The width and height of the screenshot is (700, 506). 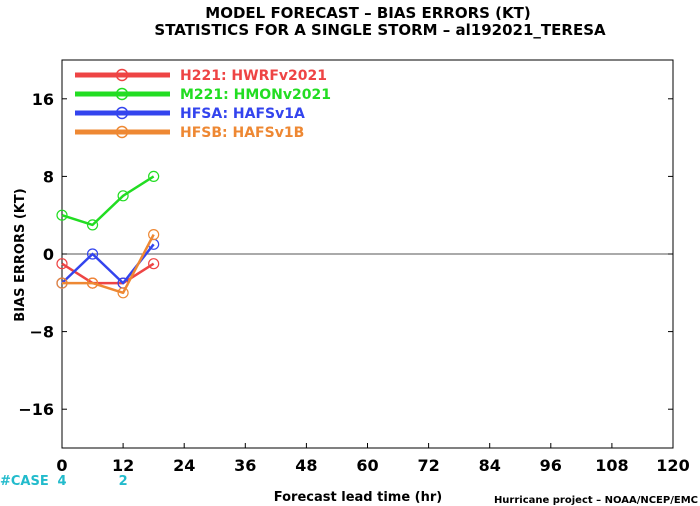 What do you see at coordinates (20, 254) in the screenshot?
I see `y-axis-label: BIAS ERRORS (KT)` at bounding box center [20, 254].